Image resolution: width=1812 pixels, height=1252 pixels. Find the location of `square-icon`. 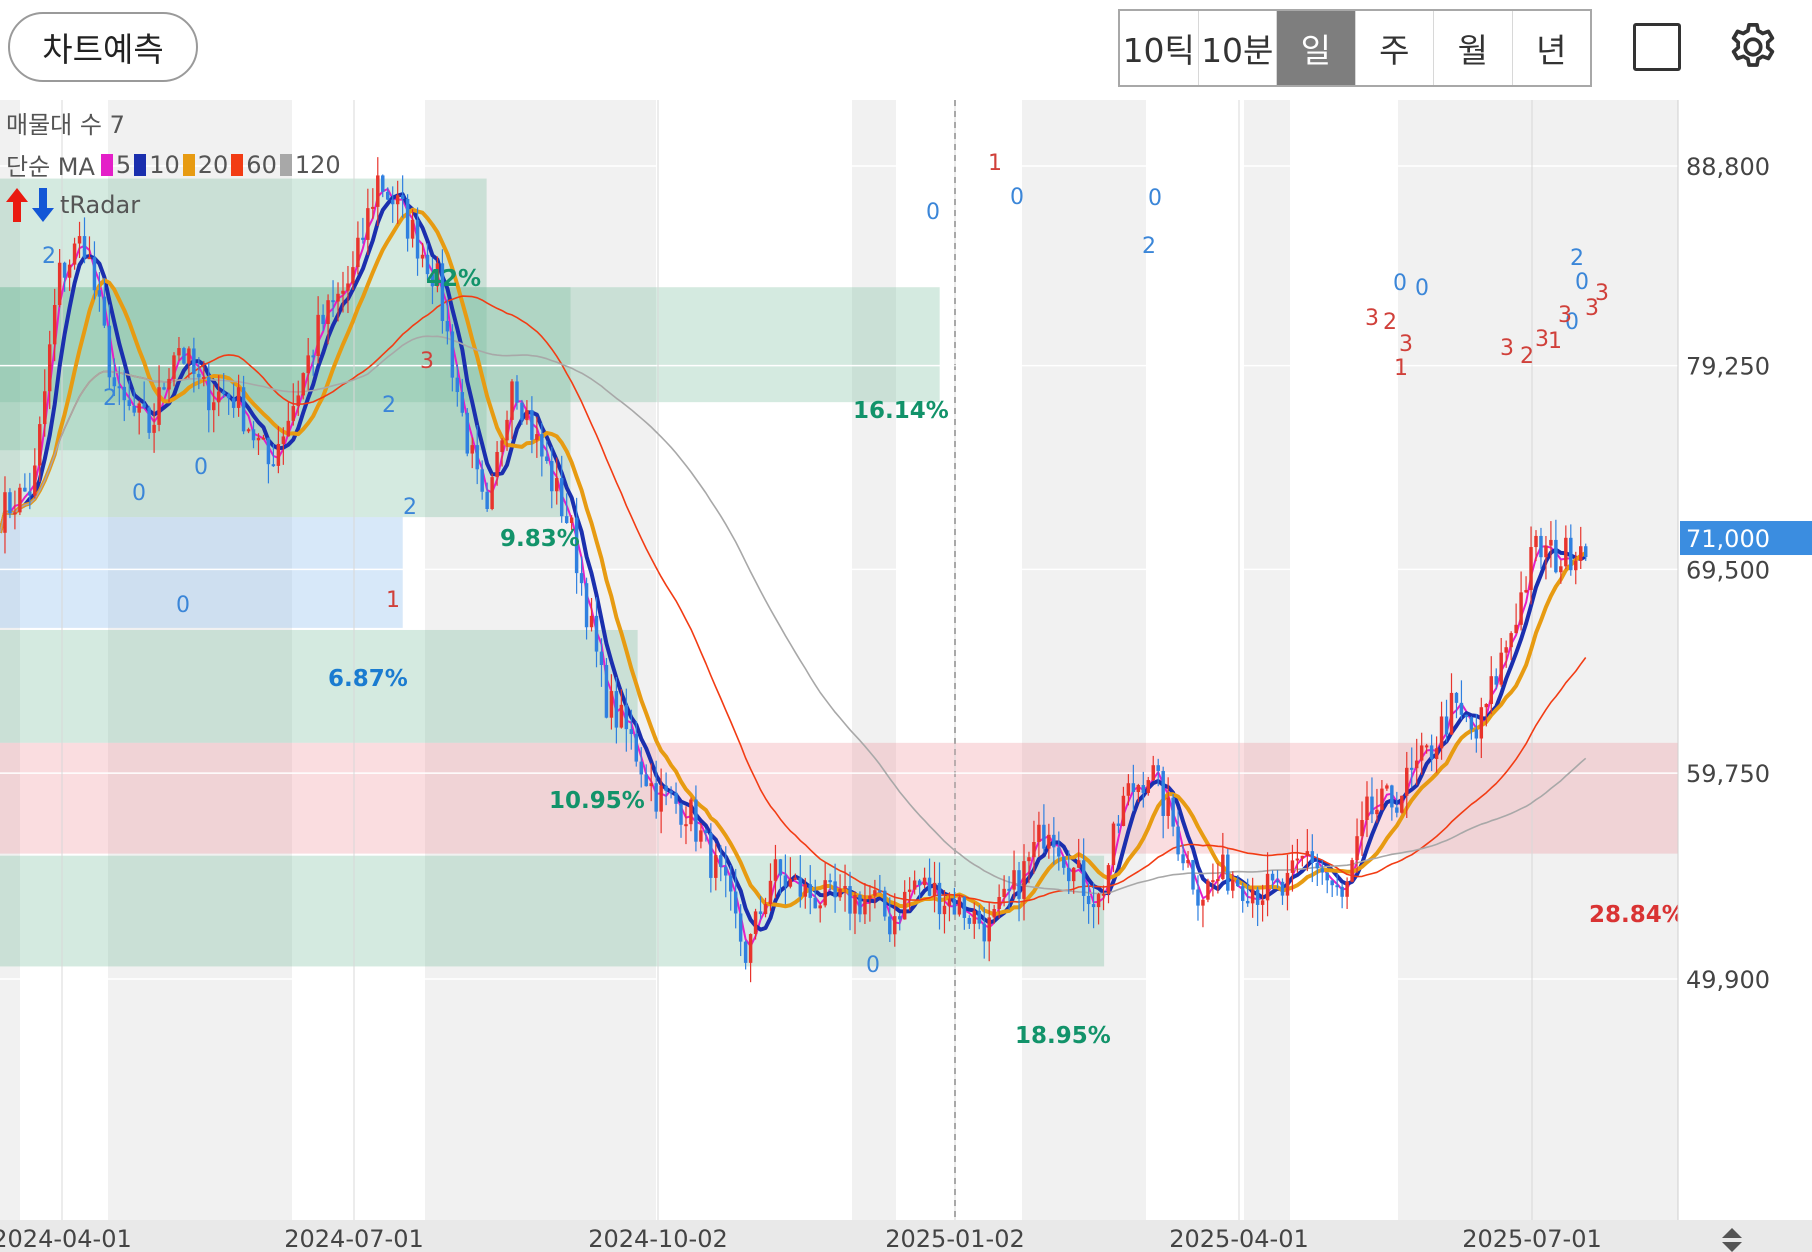

square-icon is located at coordinates (1657, 47).